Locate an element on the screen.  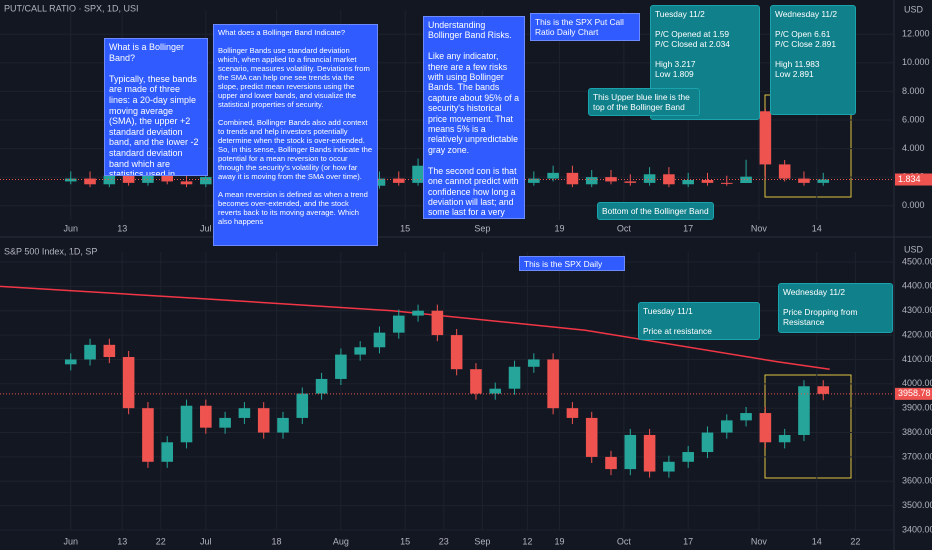
annotation: Tuesday 11/1 Price at resistance is located at coordinates (699, 321).